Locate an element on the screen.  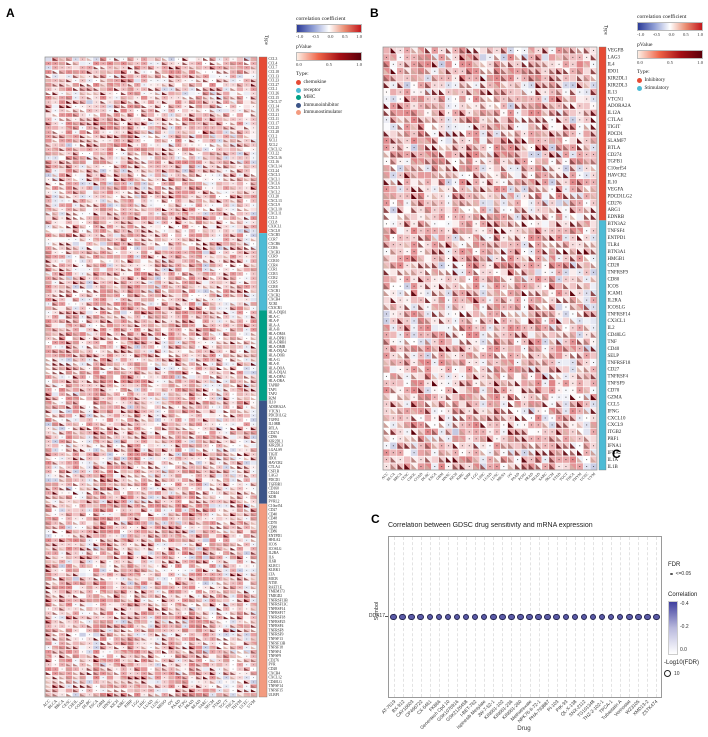
type-label: chemokine is located at coordinates (315, 82).